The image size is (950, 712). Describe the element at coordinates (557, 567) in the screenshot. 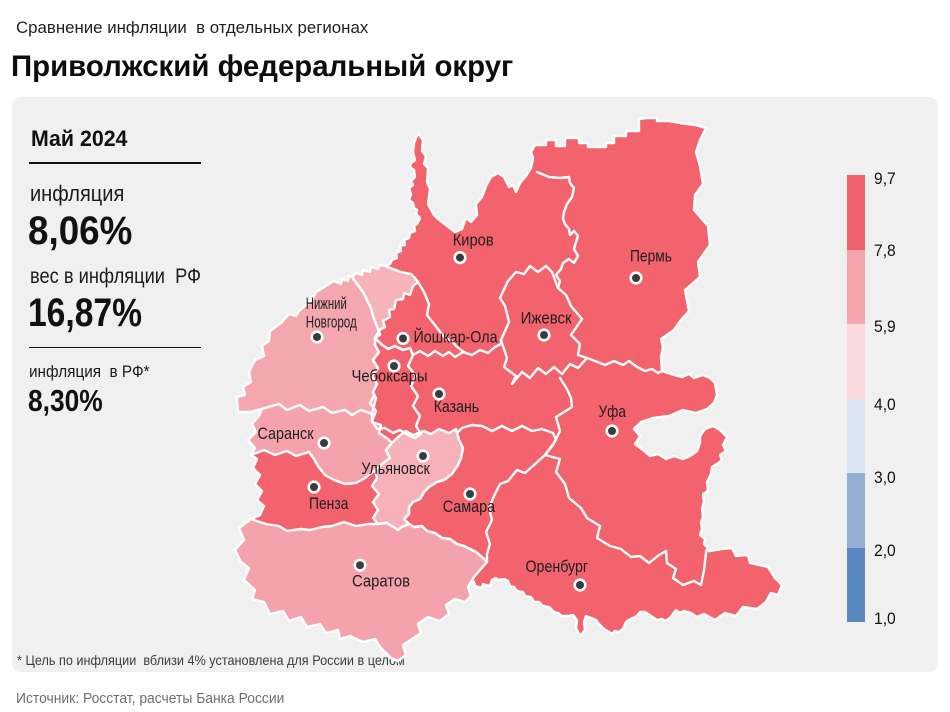

I see `svg-text: Оренбург` at that location.